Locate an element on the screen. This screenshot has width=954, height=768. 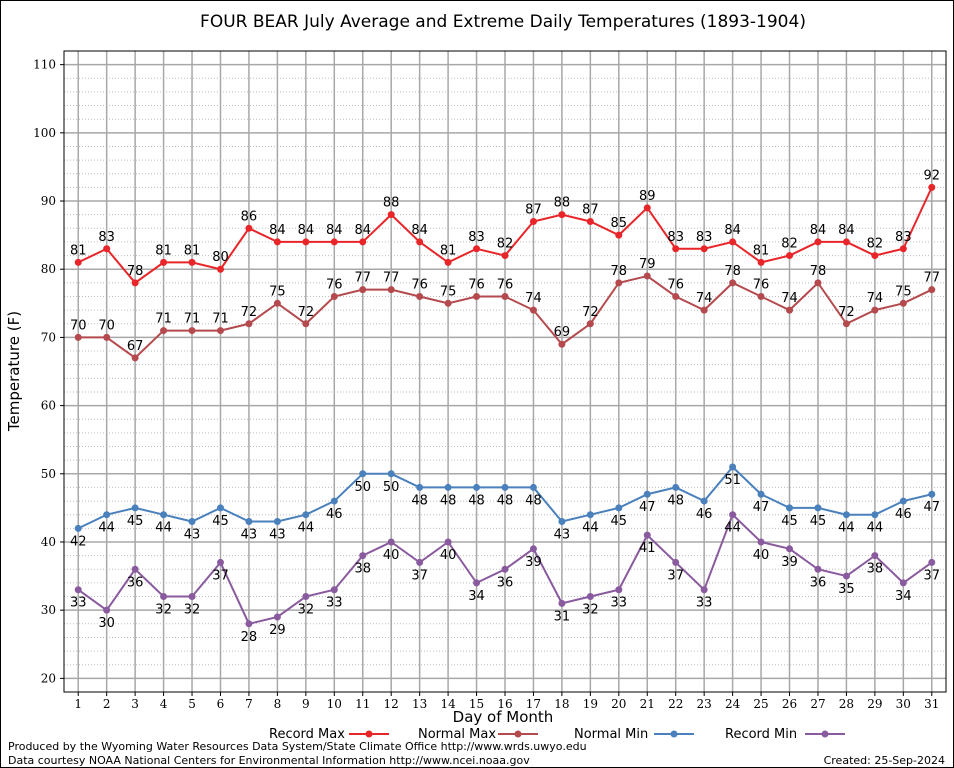
data-label: 47 is located at coordinates (932, 507).